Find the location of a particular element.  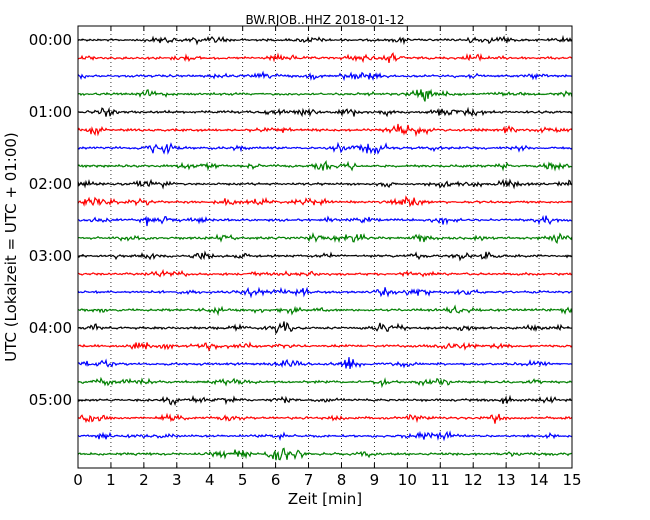

trace-01:15 is located at coordinates (325, 130).